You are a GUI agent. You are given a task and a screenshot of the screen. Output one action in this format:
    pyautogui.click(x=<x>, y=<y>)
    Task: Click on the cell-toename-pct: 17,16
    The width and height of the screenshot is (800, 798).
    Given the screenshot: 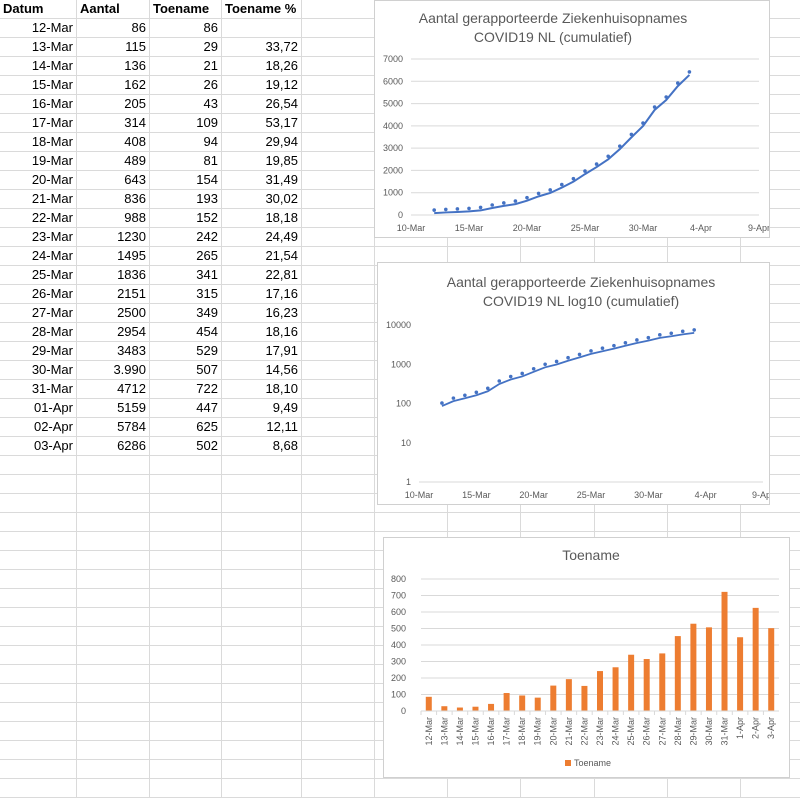 What is the action you would take?
    pyautogui.click(x=262, y=294)
    